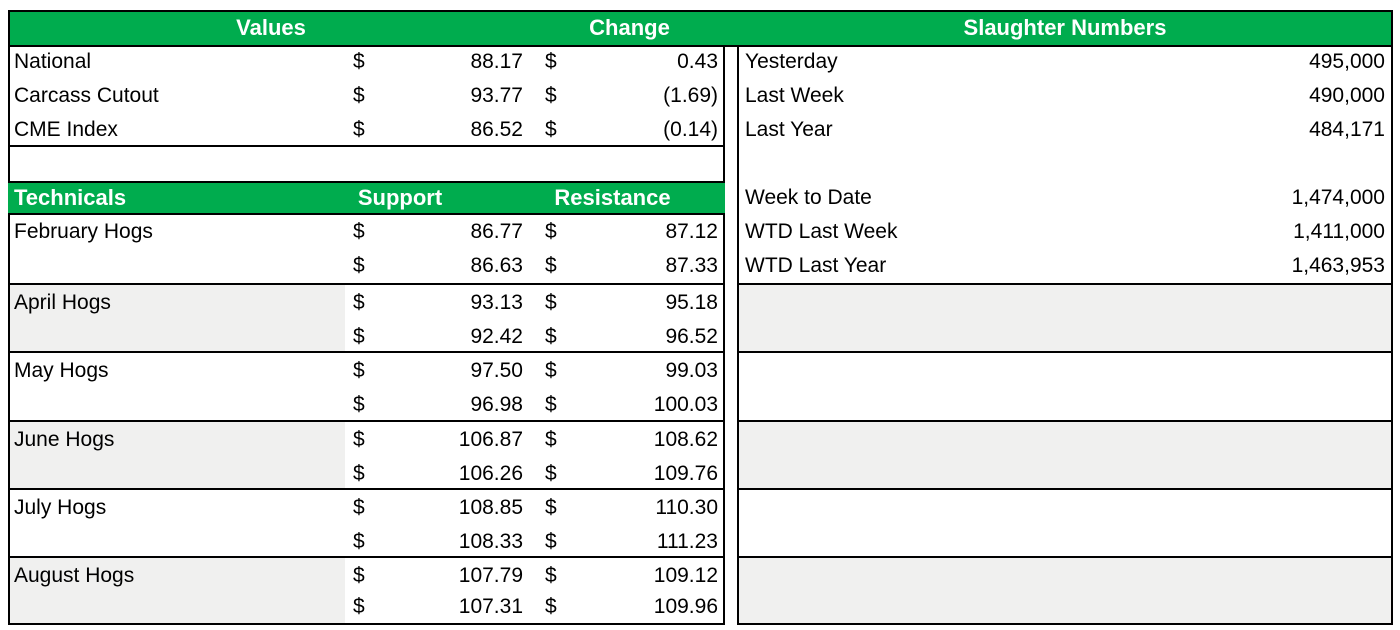  Describe the element at coordinates (74, 575) in the screenshot. I see `contract-label: August Hogs` at that location.